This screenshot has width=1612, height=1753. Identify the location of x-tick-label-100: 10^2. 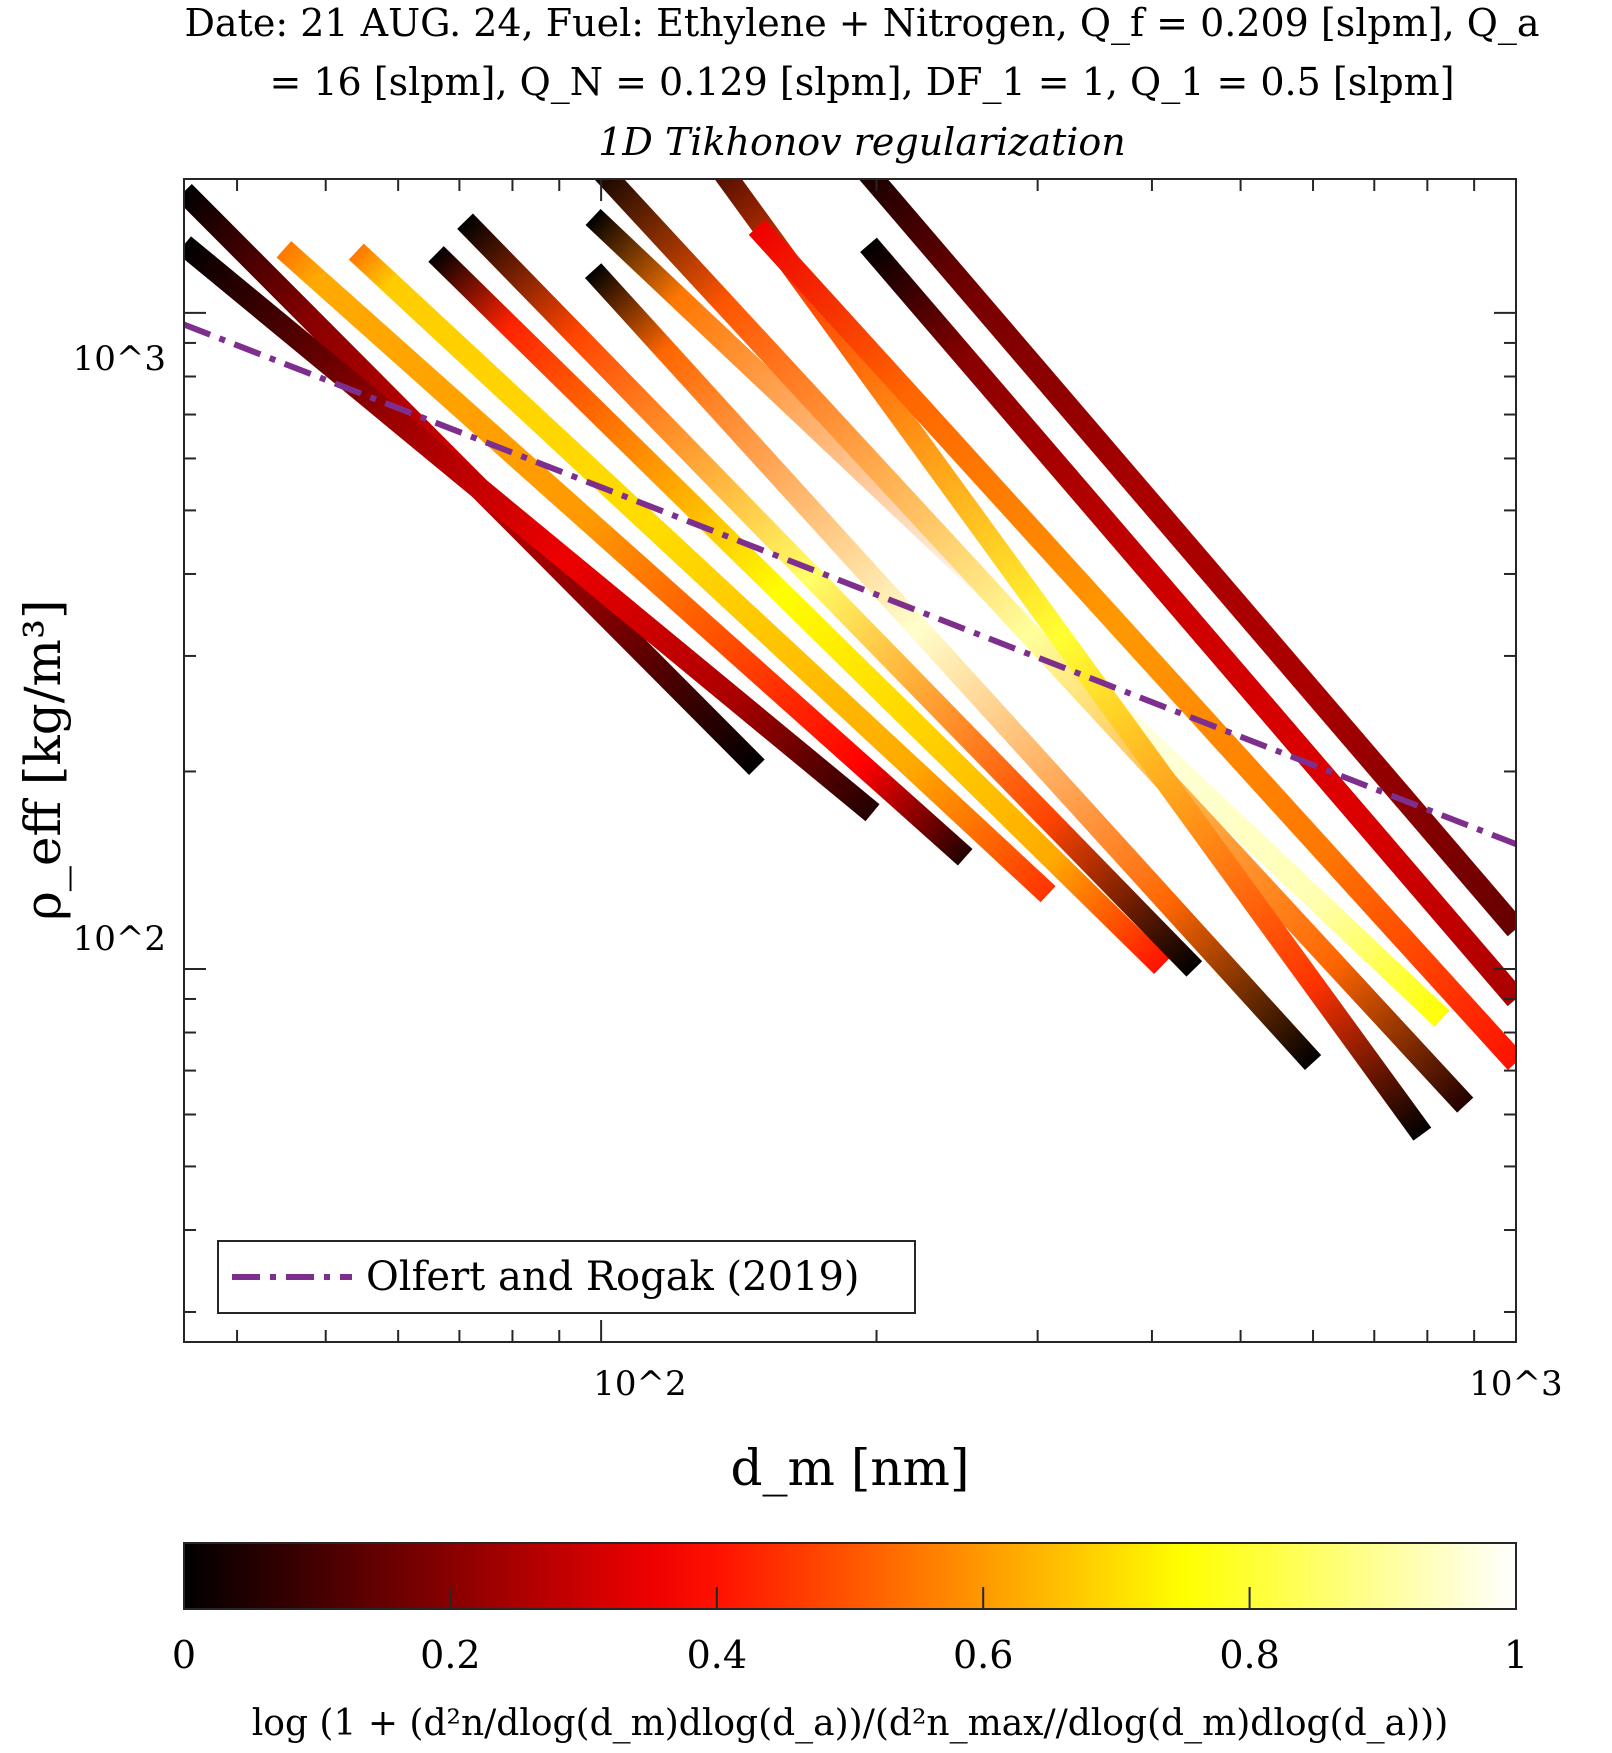
(639, 1384).